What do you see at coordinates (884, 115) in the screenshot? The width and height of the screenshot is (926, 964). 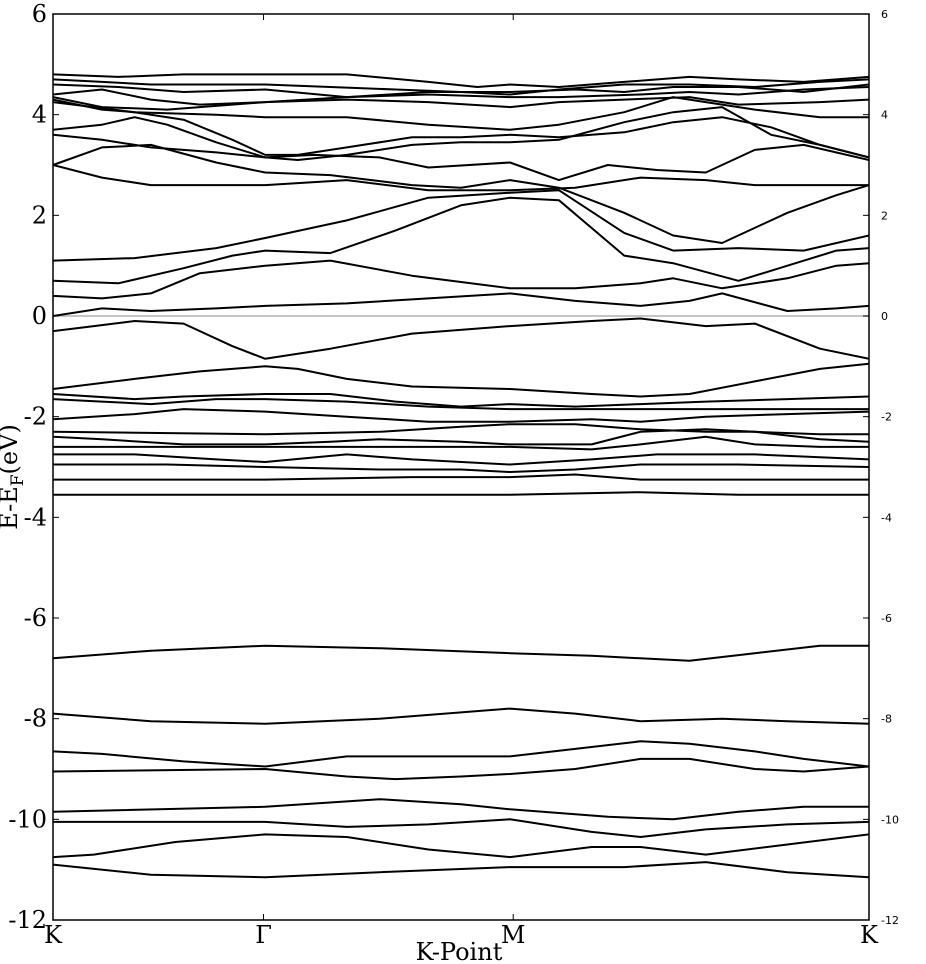 I see `y-tick-label-right: 4` at bounding box center [884, 115].